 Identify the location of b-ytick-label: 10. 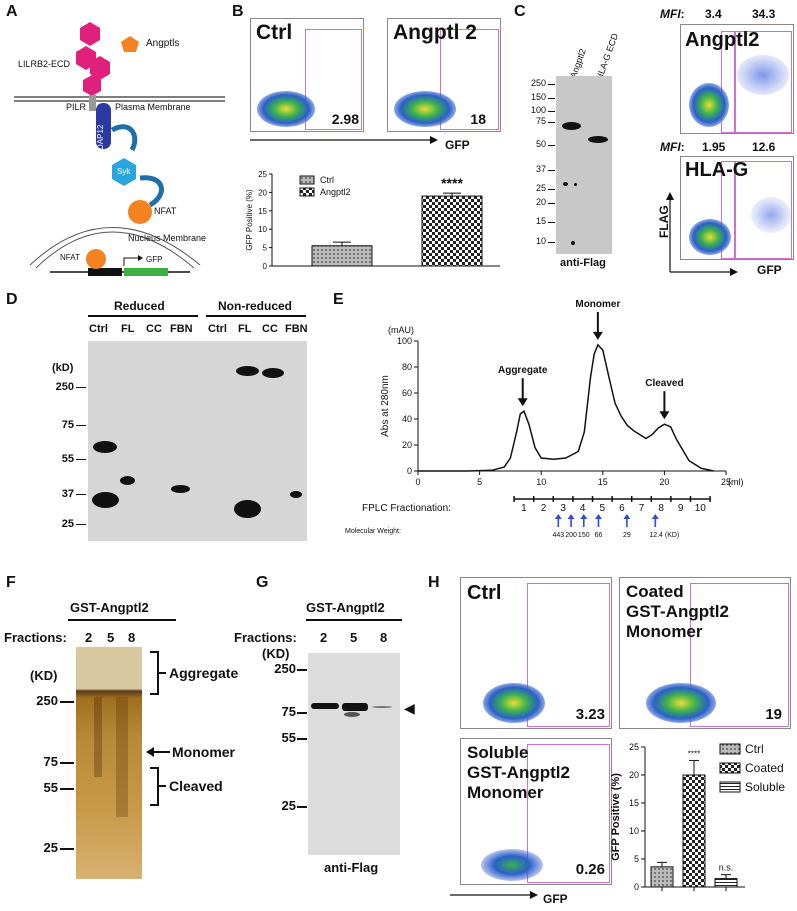
(262, 229).